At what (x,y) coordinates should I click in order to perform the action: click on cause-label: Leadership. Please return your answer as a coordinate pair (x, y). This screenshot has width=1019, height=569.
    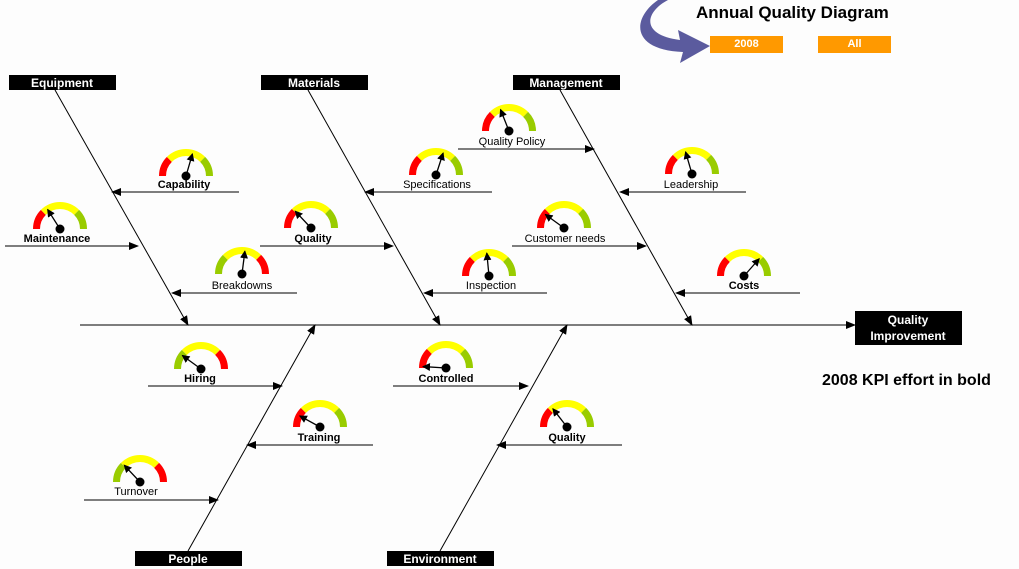
    Looking at the image, I should click on (691, 185).